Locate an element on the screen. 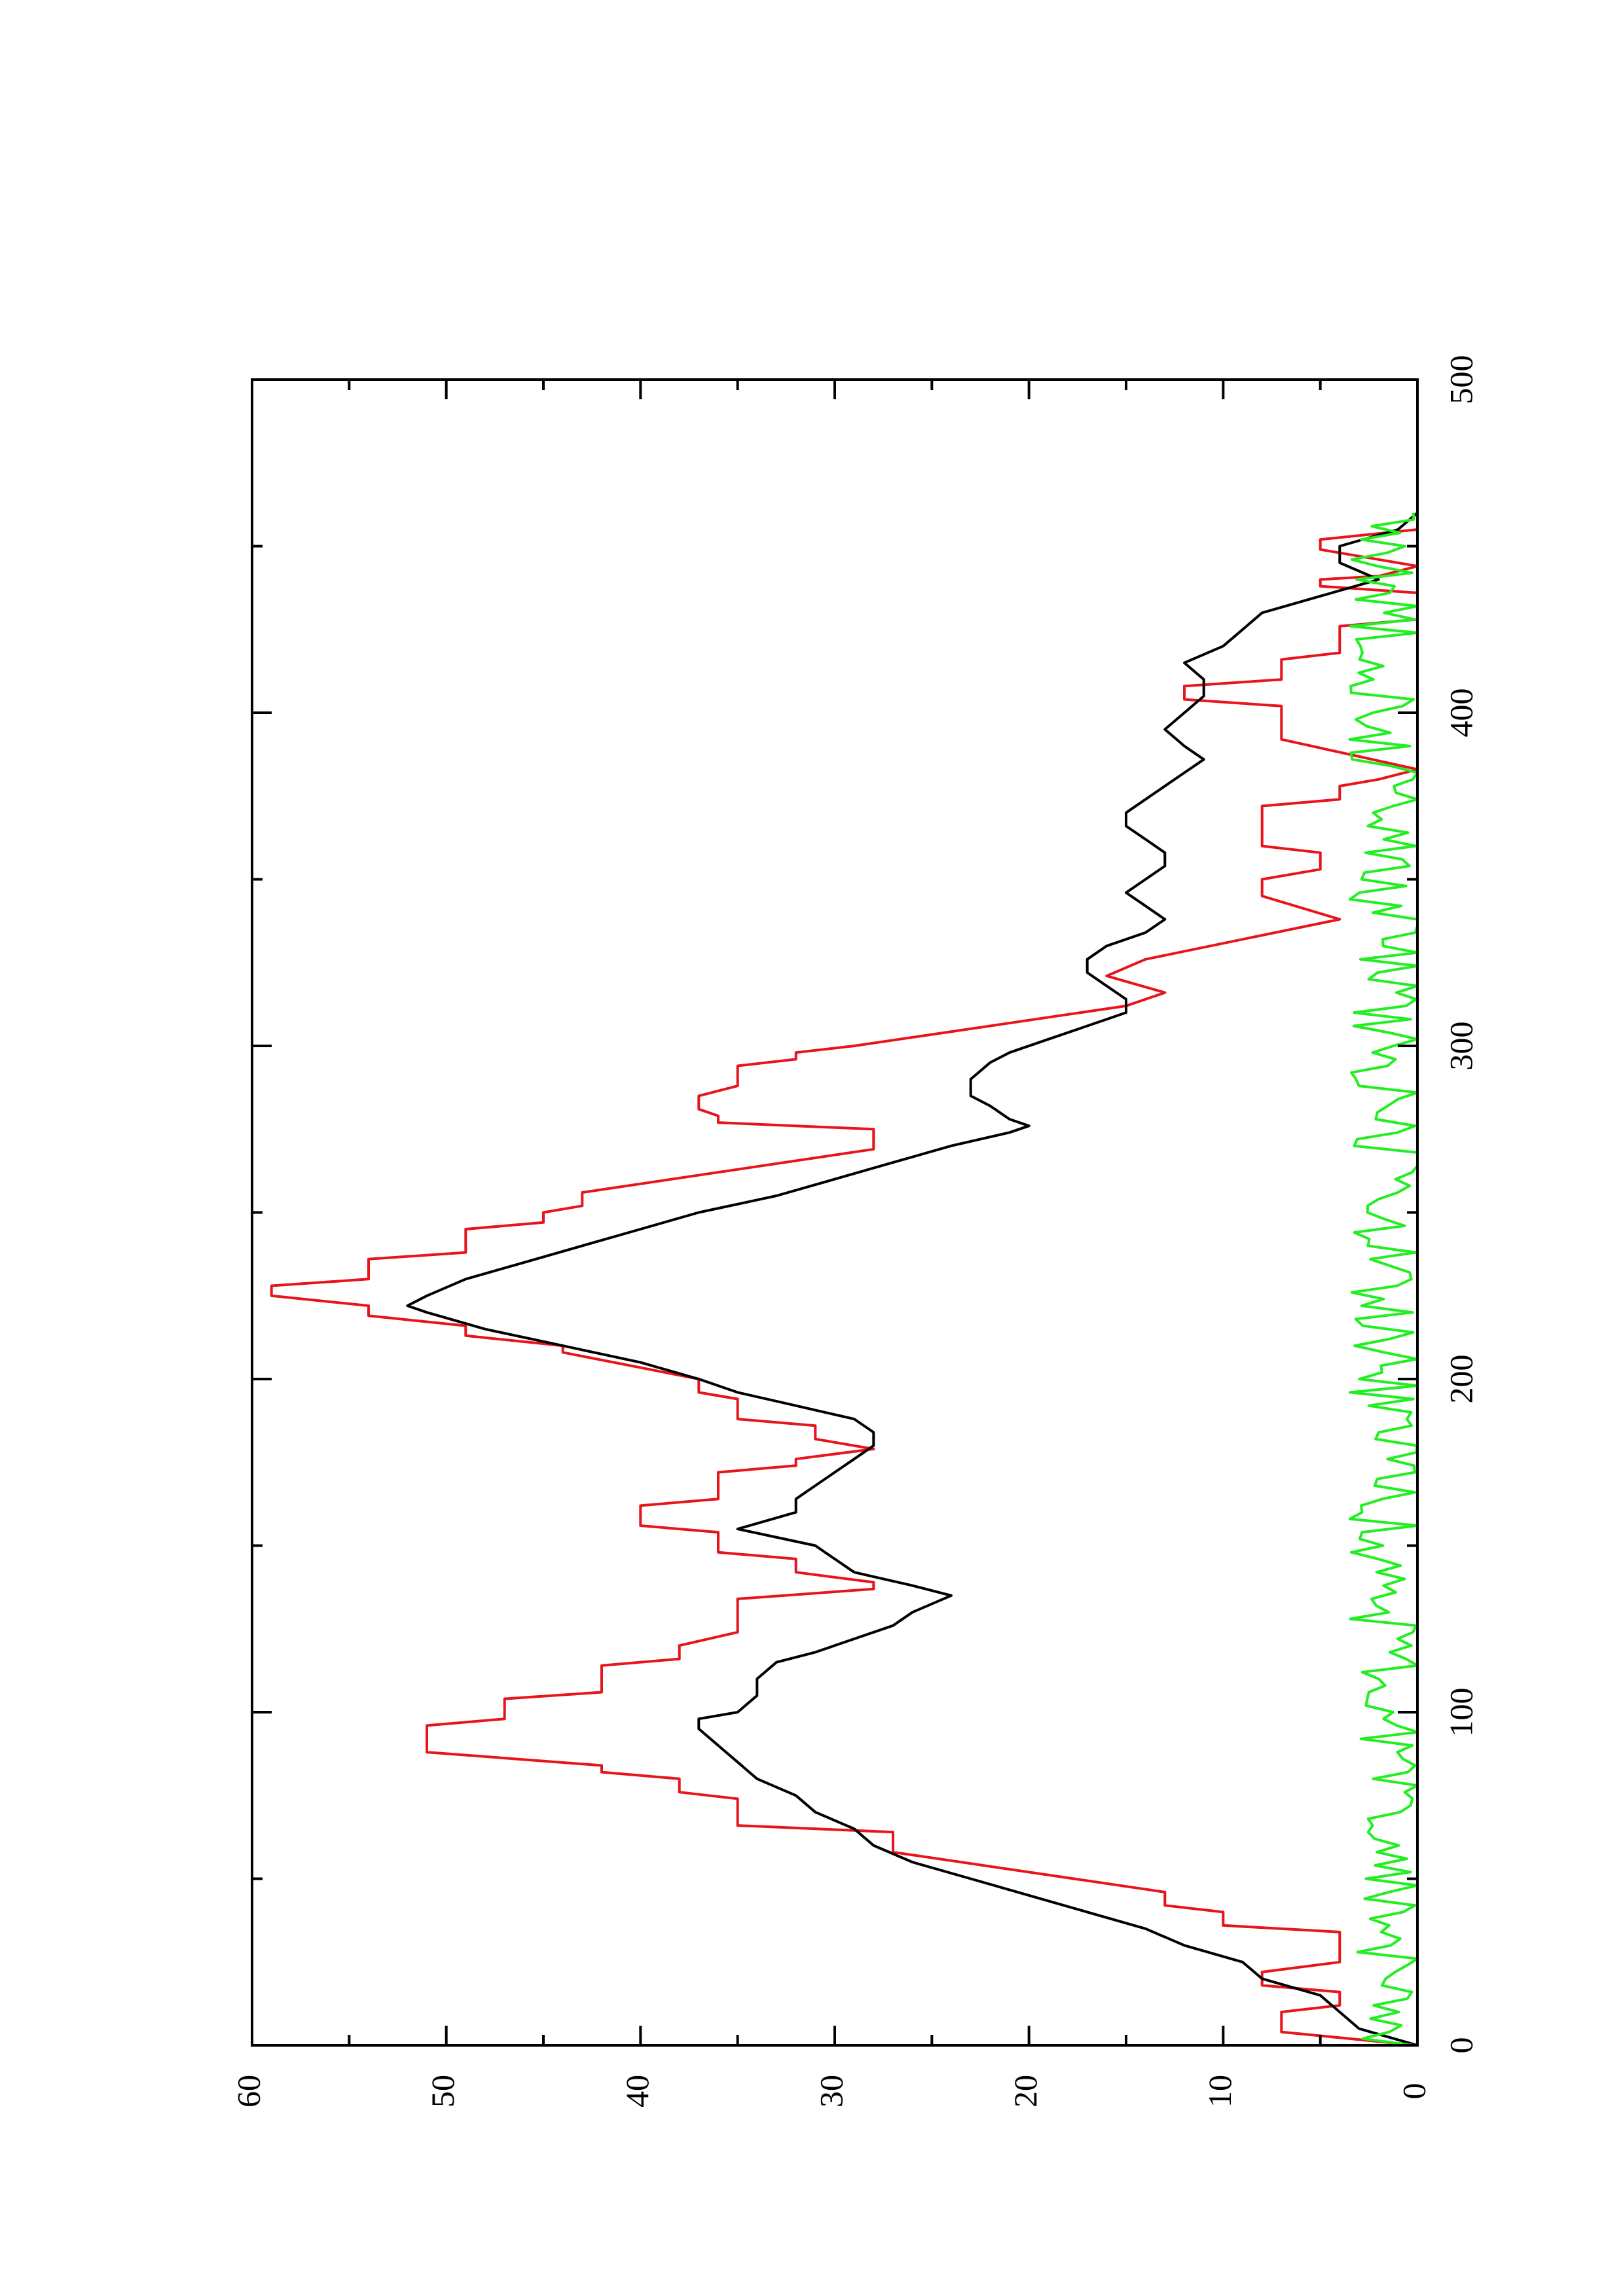 The width and height of the screenshot is (1623, 2296). x-tick-label: 200 is located at coordinates (1460, 1379).